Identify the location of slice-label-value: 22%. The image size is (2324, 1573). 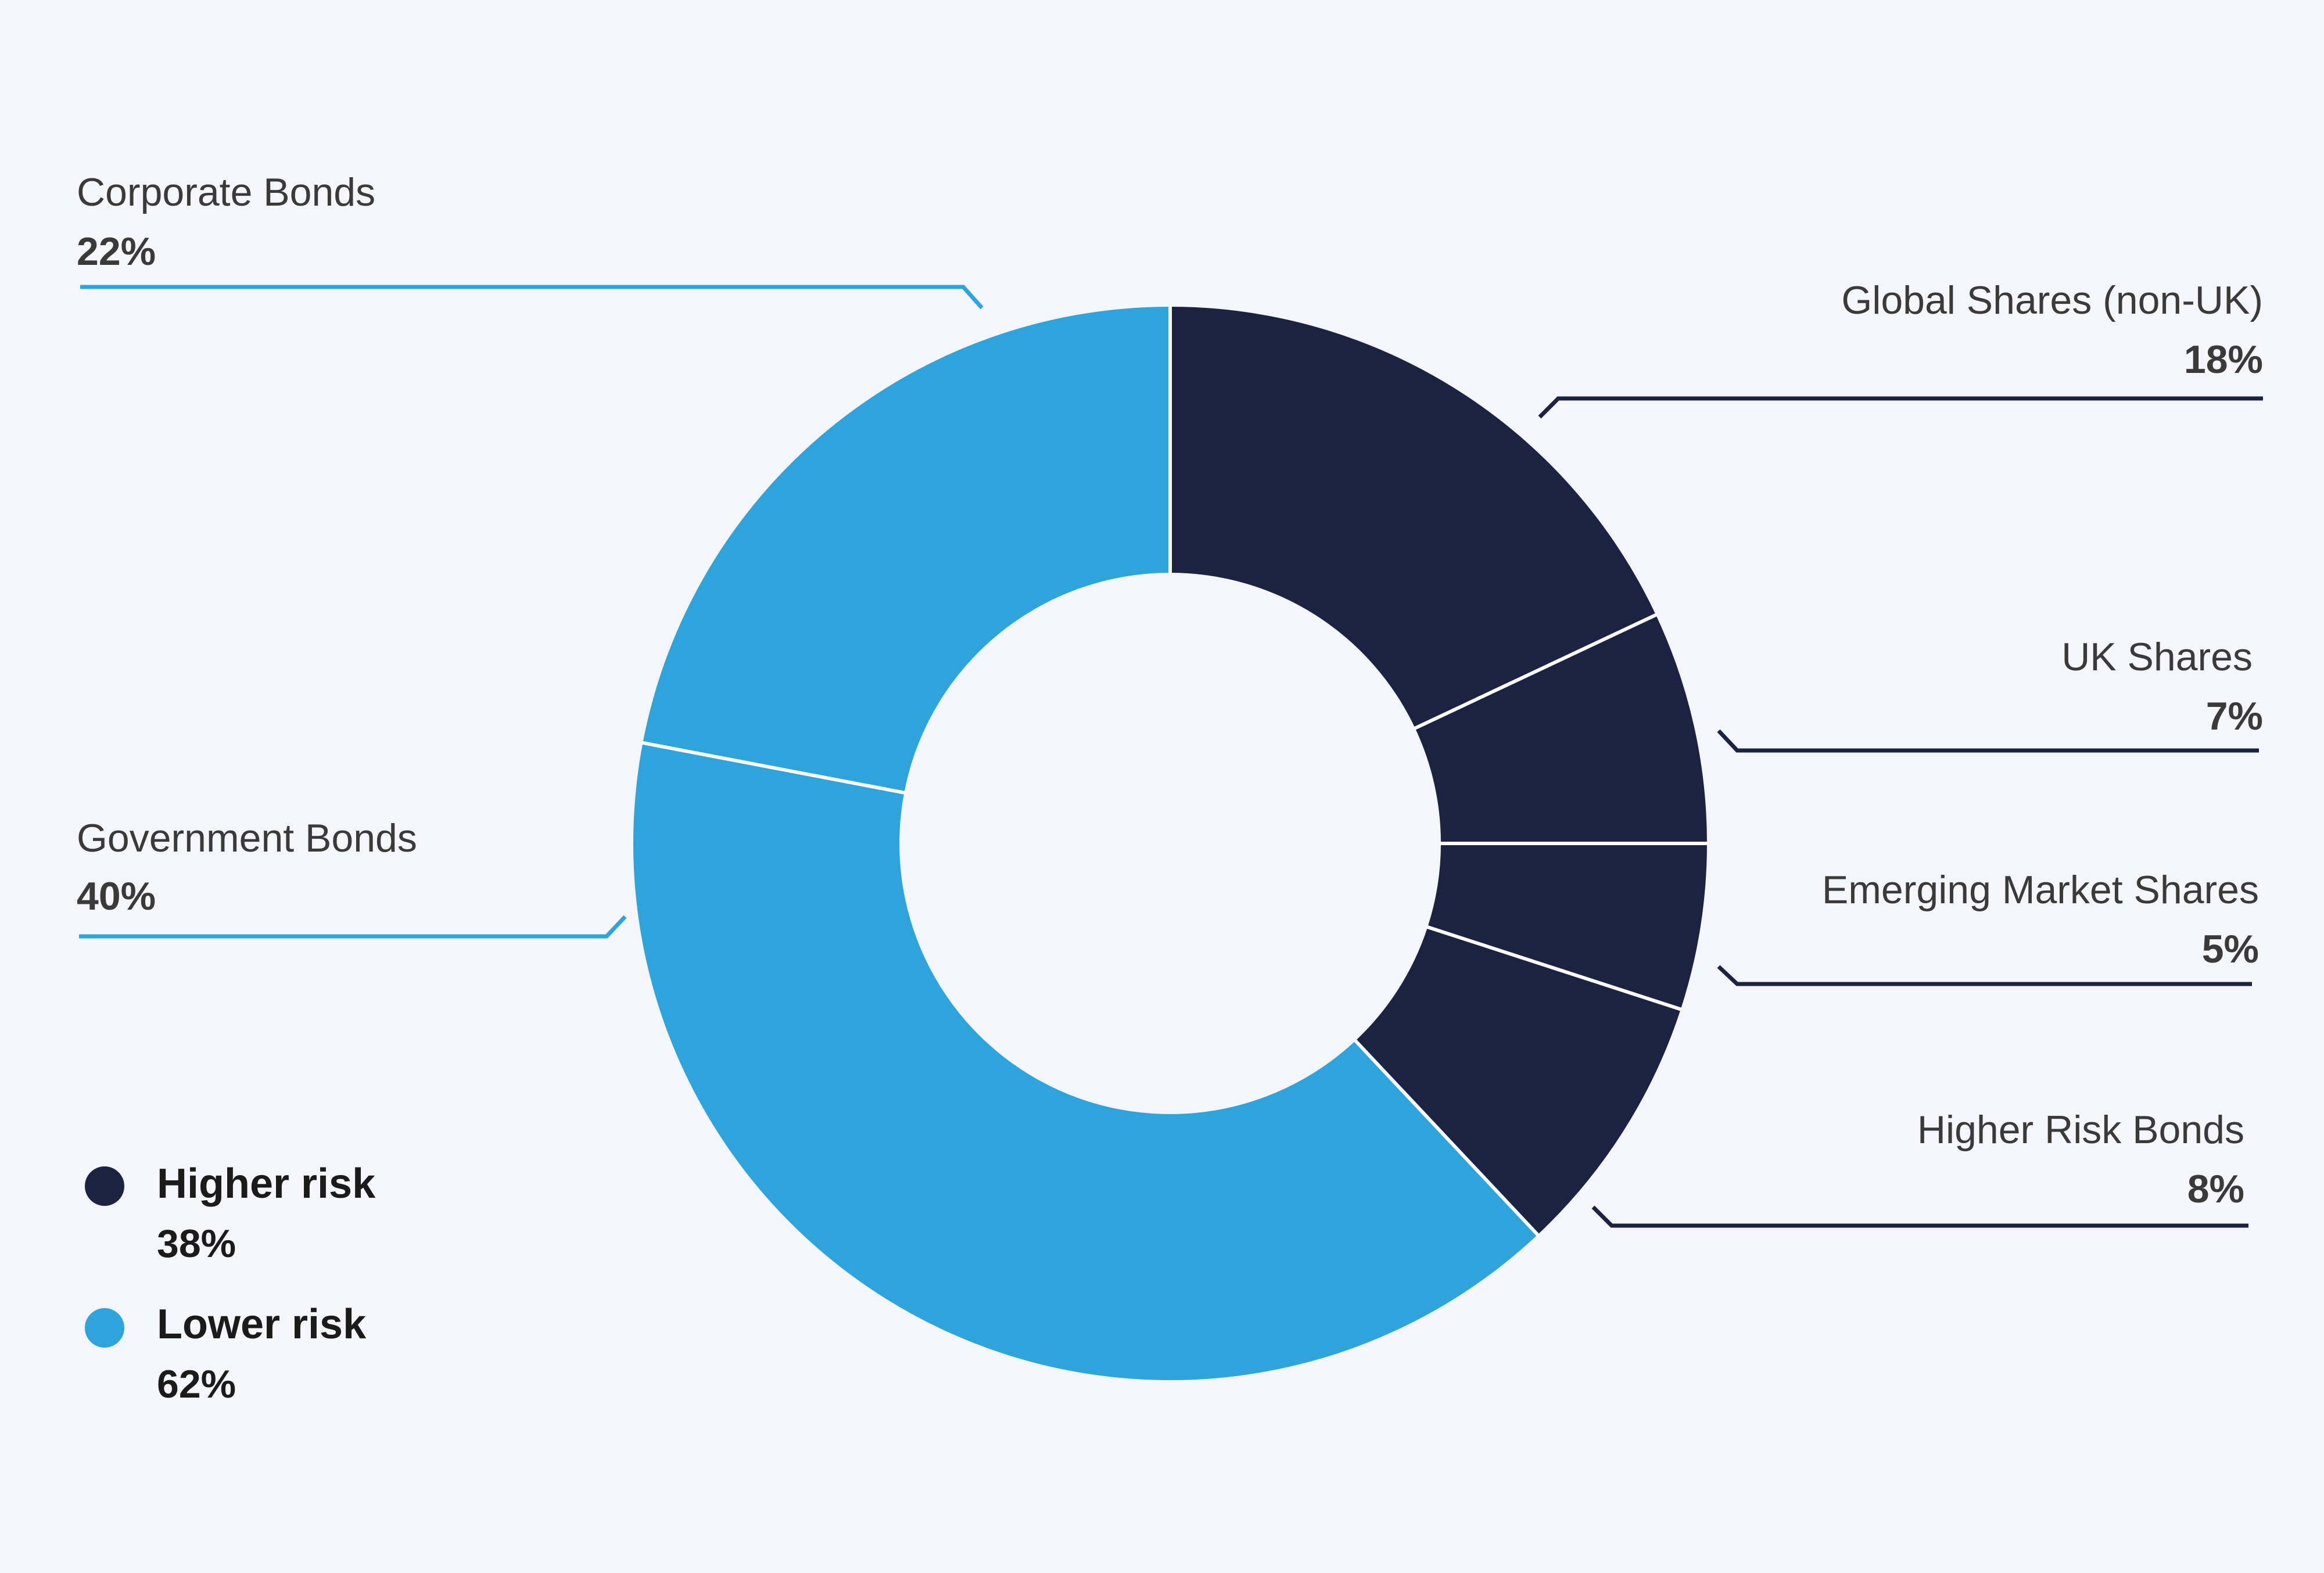
(116, 252).